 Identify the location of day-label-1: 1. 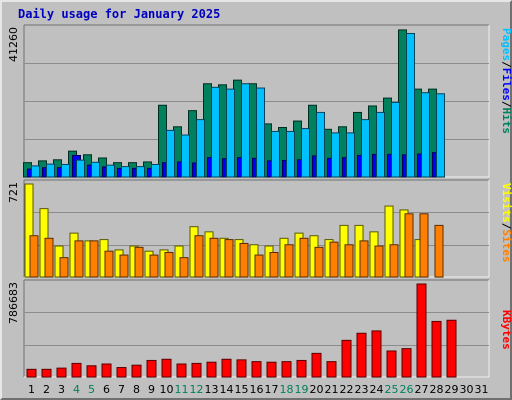
(31, 389).